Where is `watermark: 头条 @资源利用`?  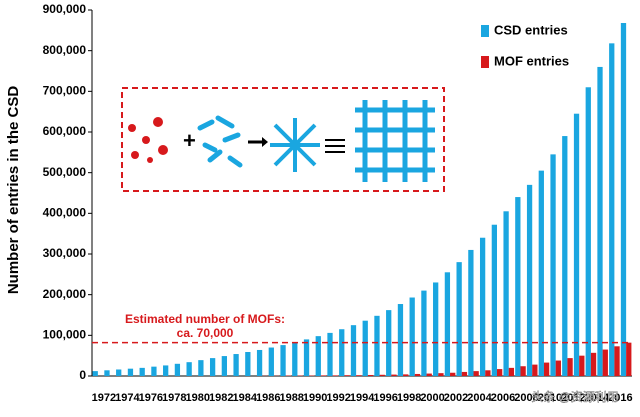 watermark: 头条 @资源利用 is located at coordinates (575, 397).